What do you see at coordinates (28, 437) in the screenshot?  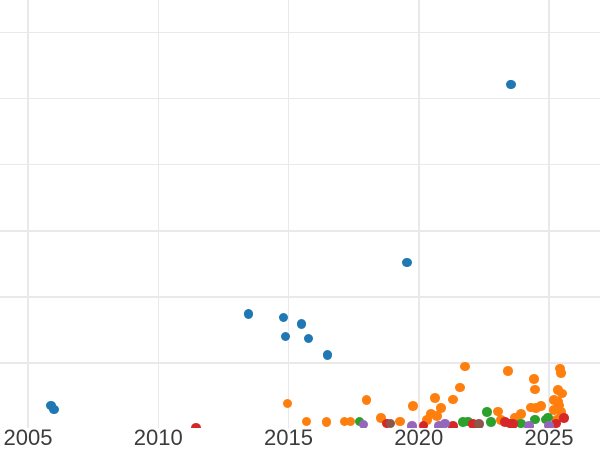 I see `x-tick-label-2005: 2005` at bounding box center [28, 437].